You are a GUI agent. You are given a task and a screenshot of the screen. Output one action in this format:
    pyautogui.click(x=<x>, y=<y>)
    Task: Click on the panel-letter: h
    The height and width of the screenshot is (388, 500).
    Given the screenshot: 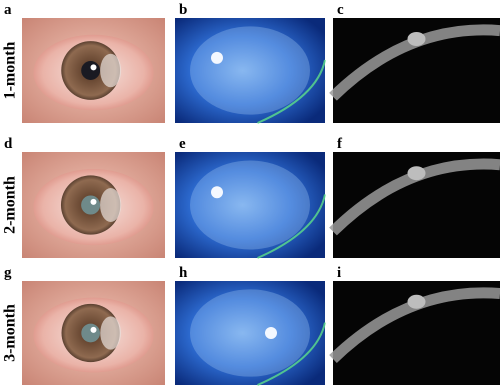 What is the action you would take?
    pyautogui.click(x=183, y=273)
    